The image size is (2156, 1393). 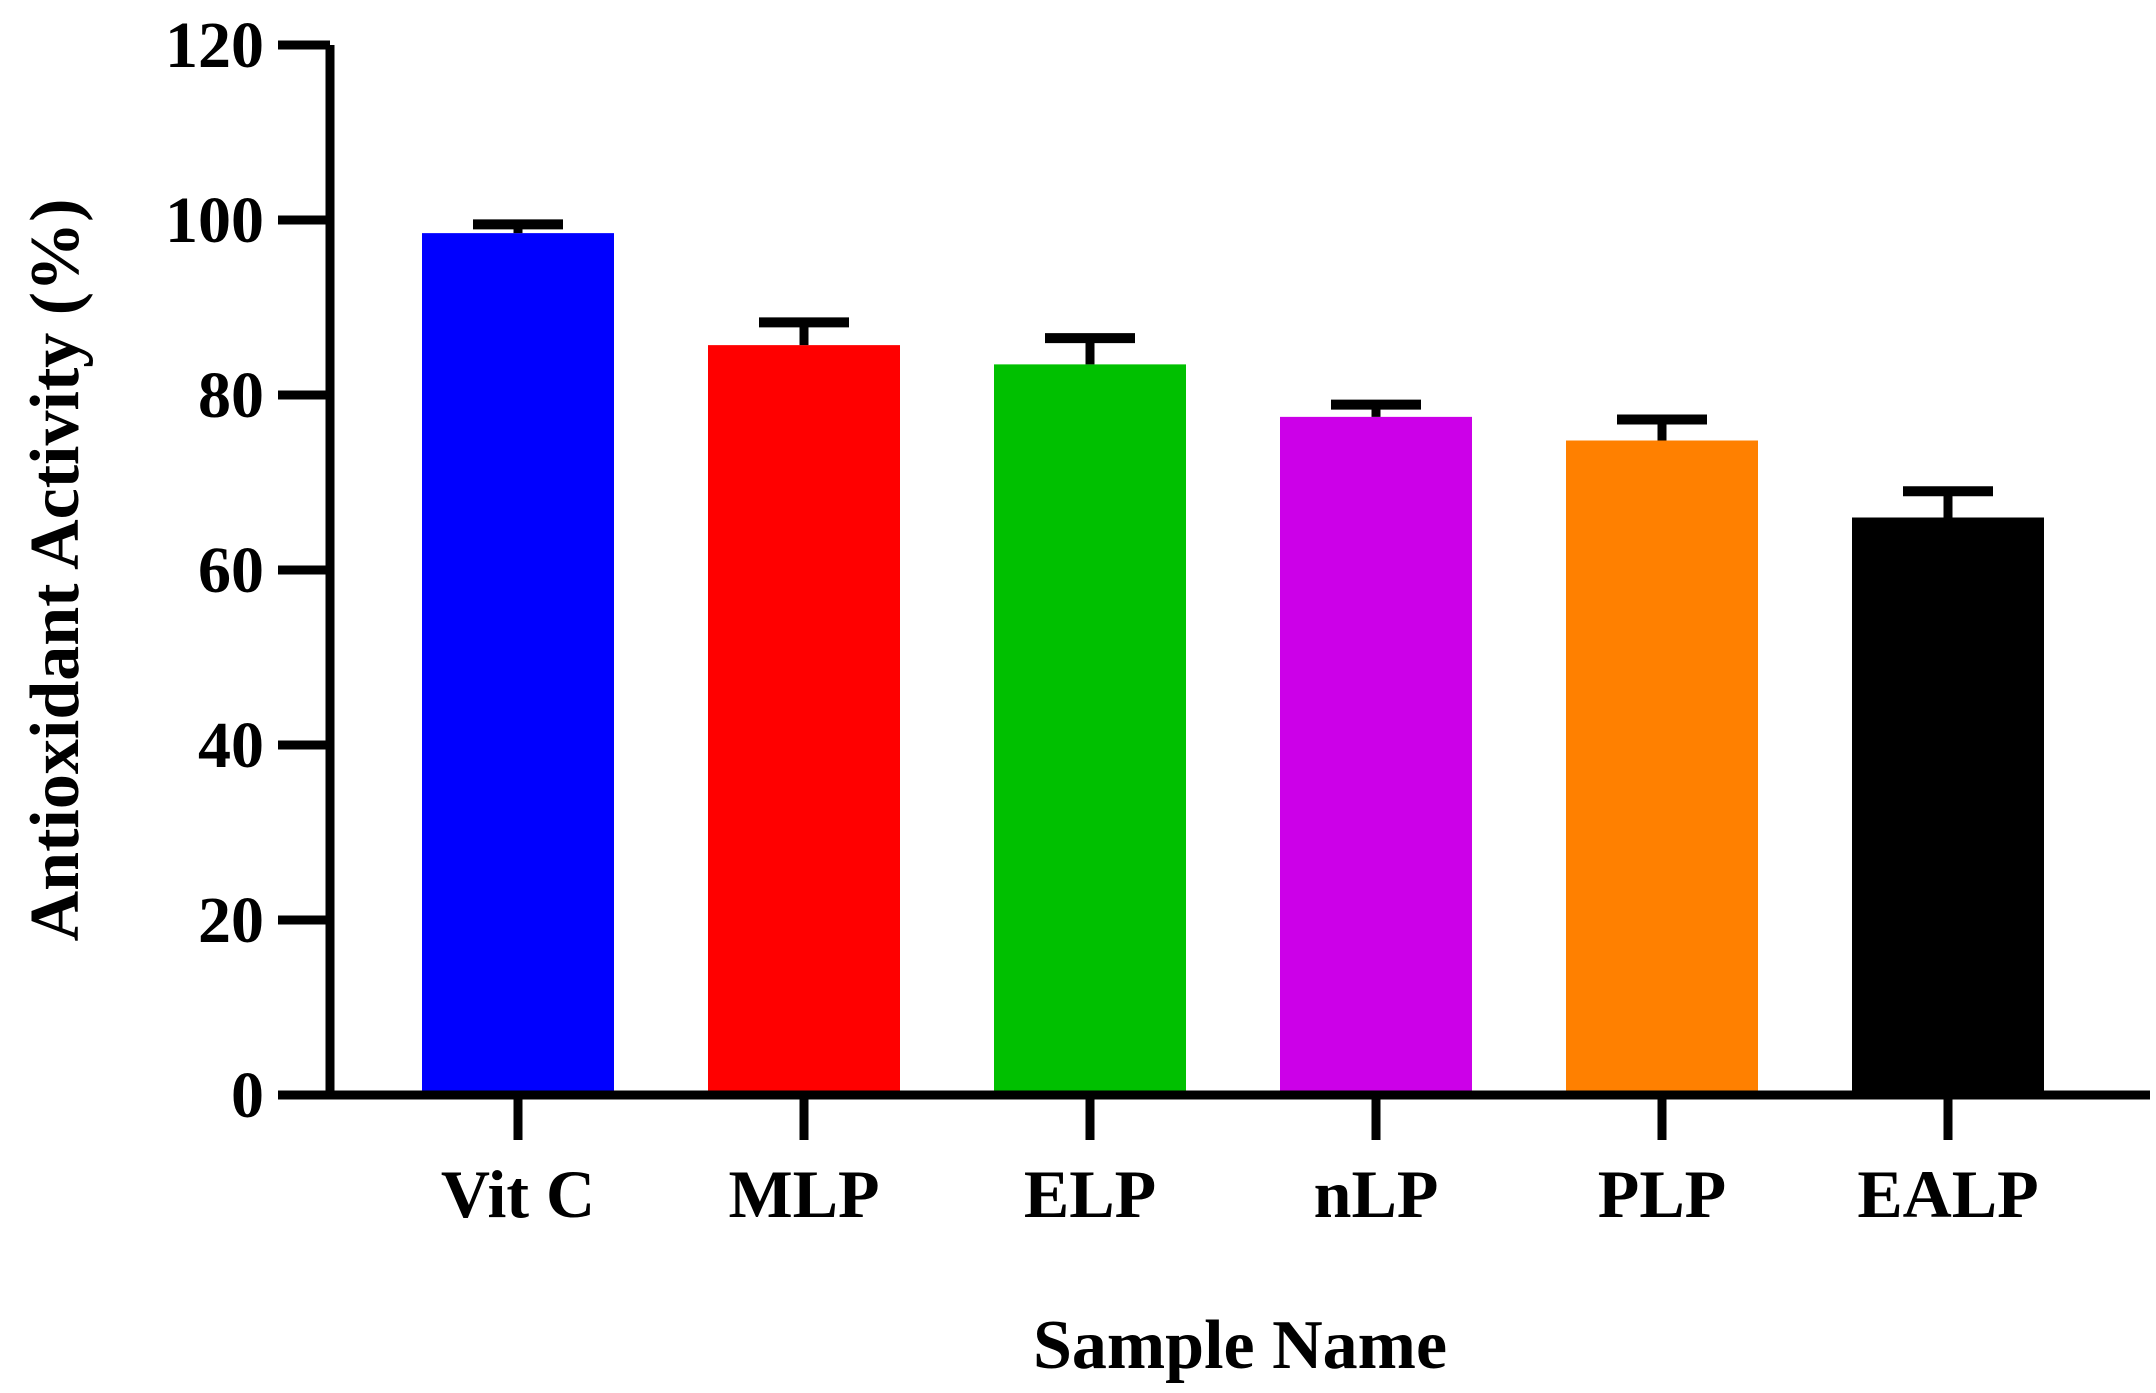 What do you see at coordinates (231, 745) in the screenshot?
I see `y-tick-label: 40` at bounding box center [231, 745].